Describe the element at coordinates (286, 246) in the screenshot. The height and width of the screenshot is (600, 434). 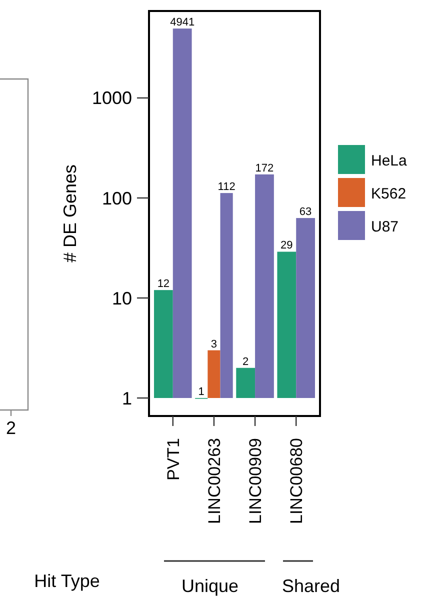
I see `data-label: 29` at that location.